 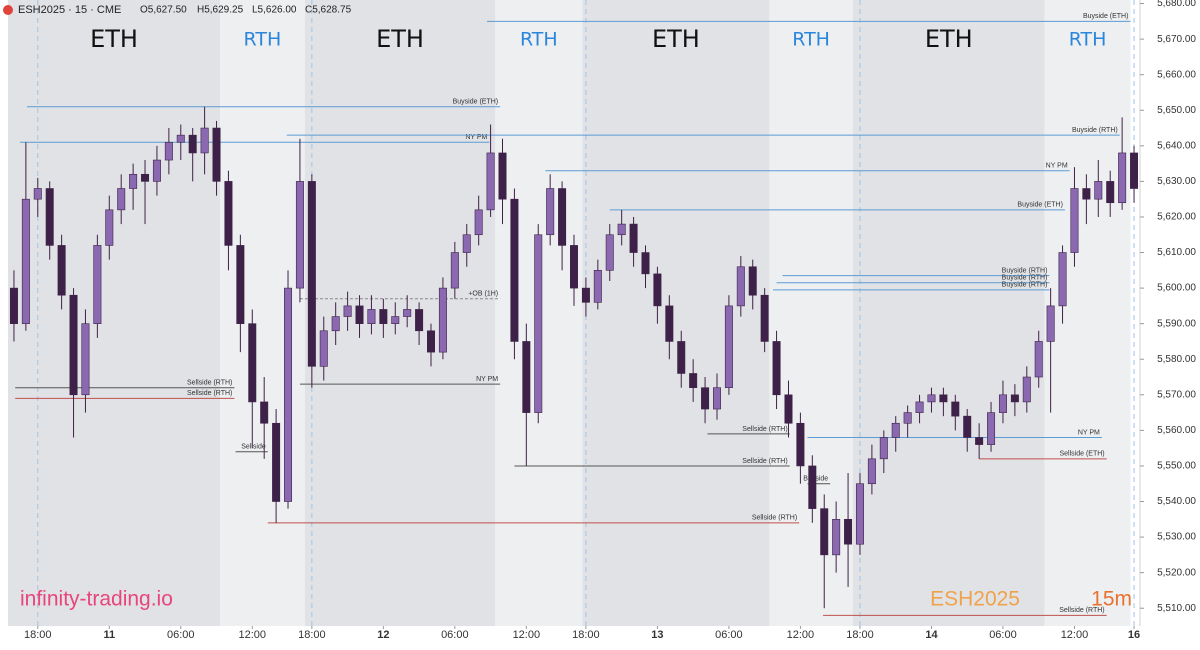 I want to click on price-axis-bg, so click(x=1170, y=325).